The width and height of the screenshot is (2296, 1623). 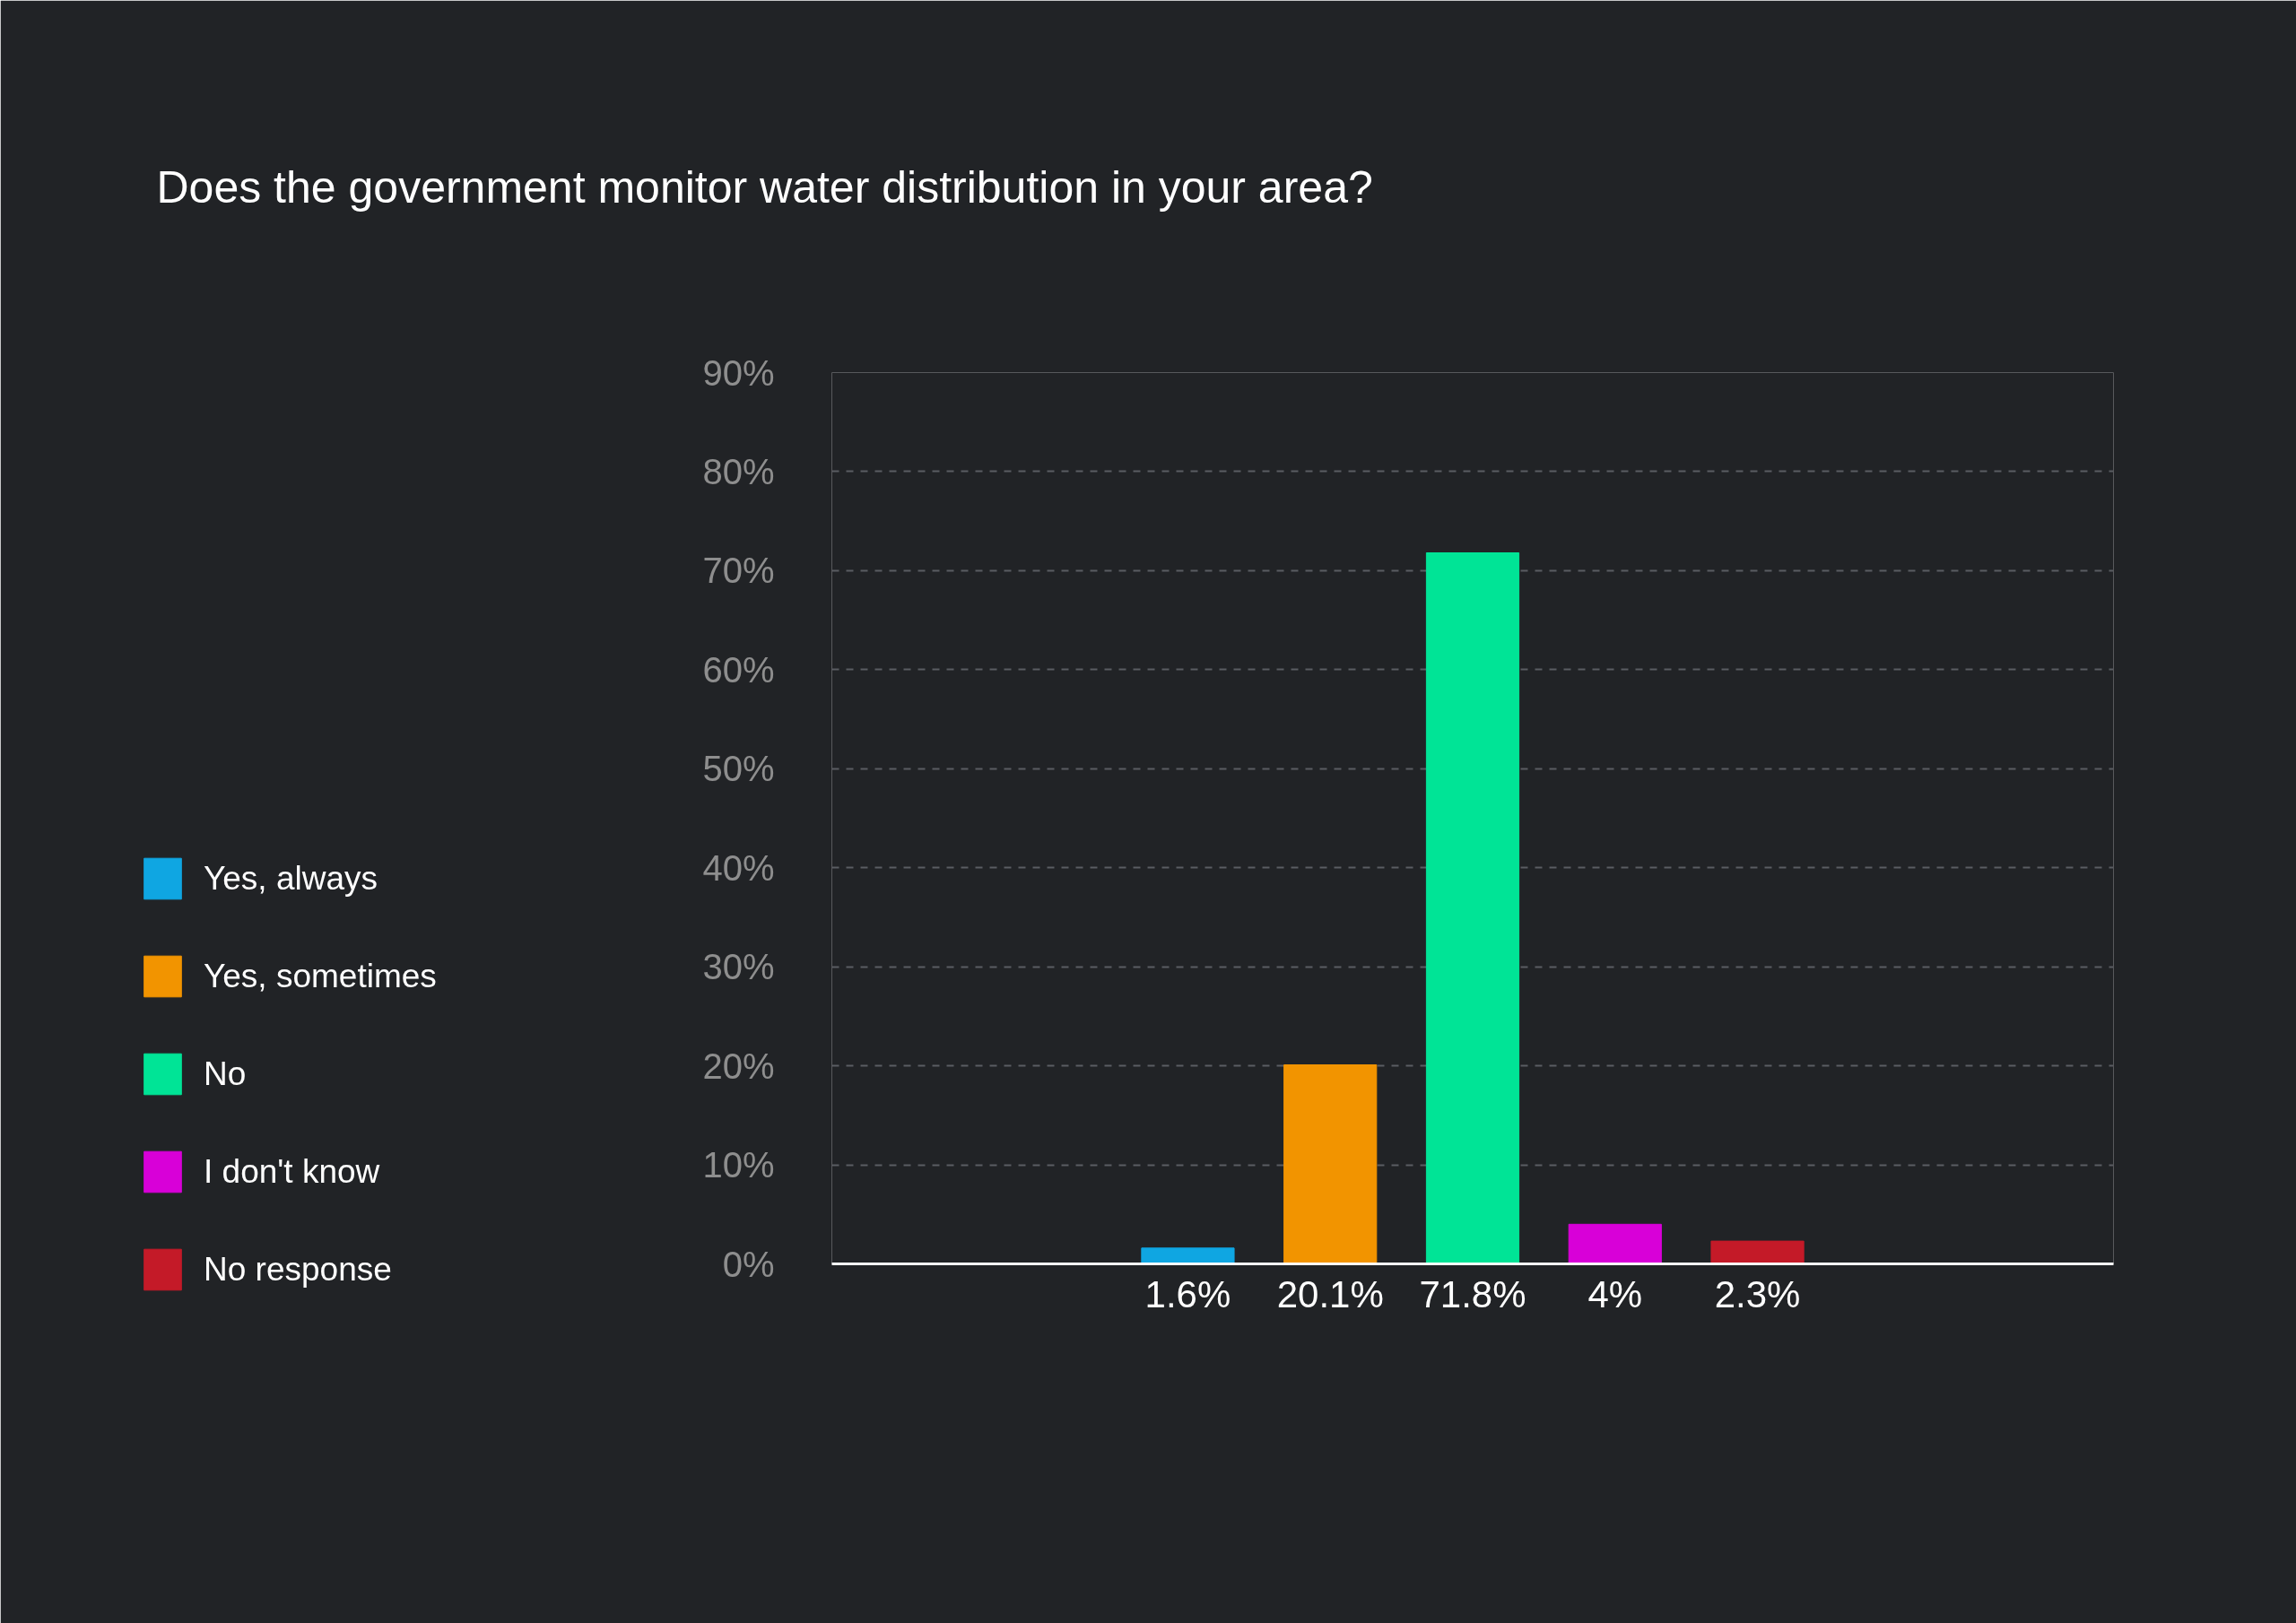 What do you see at coordinates (738, 372) in the screenshot?
I see `y-tick-label: 90%` at bounding box center [738, 372].